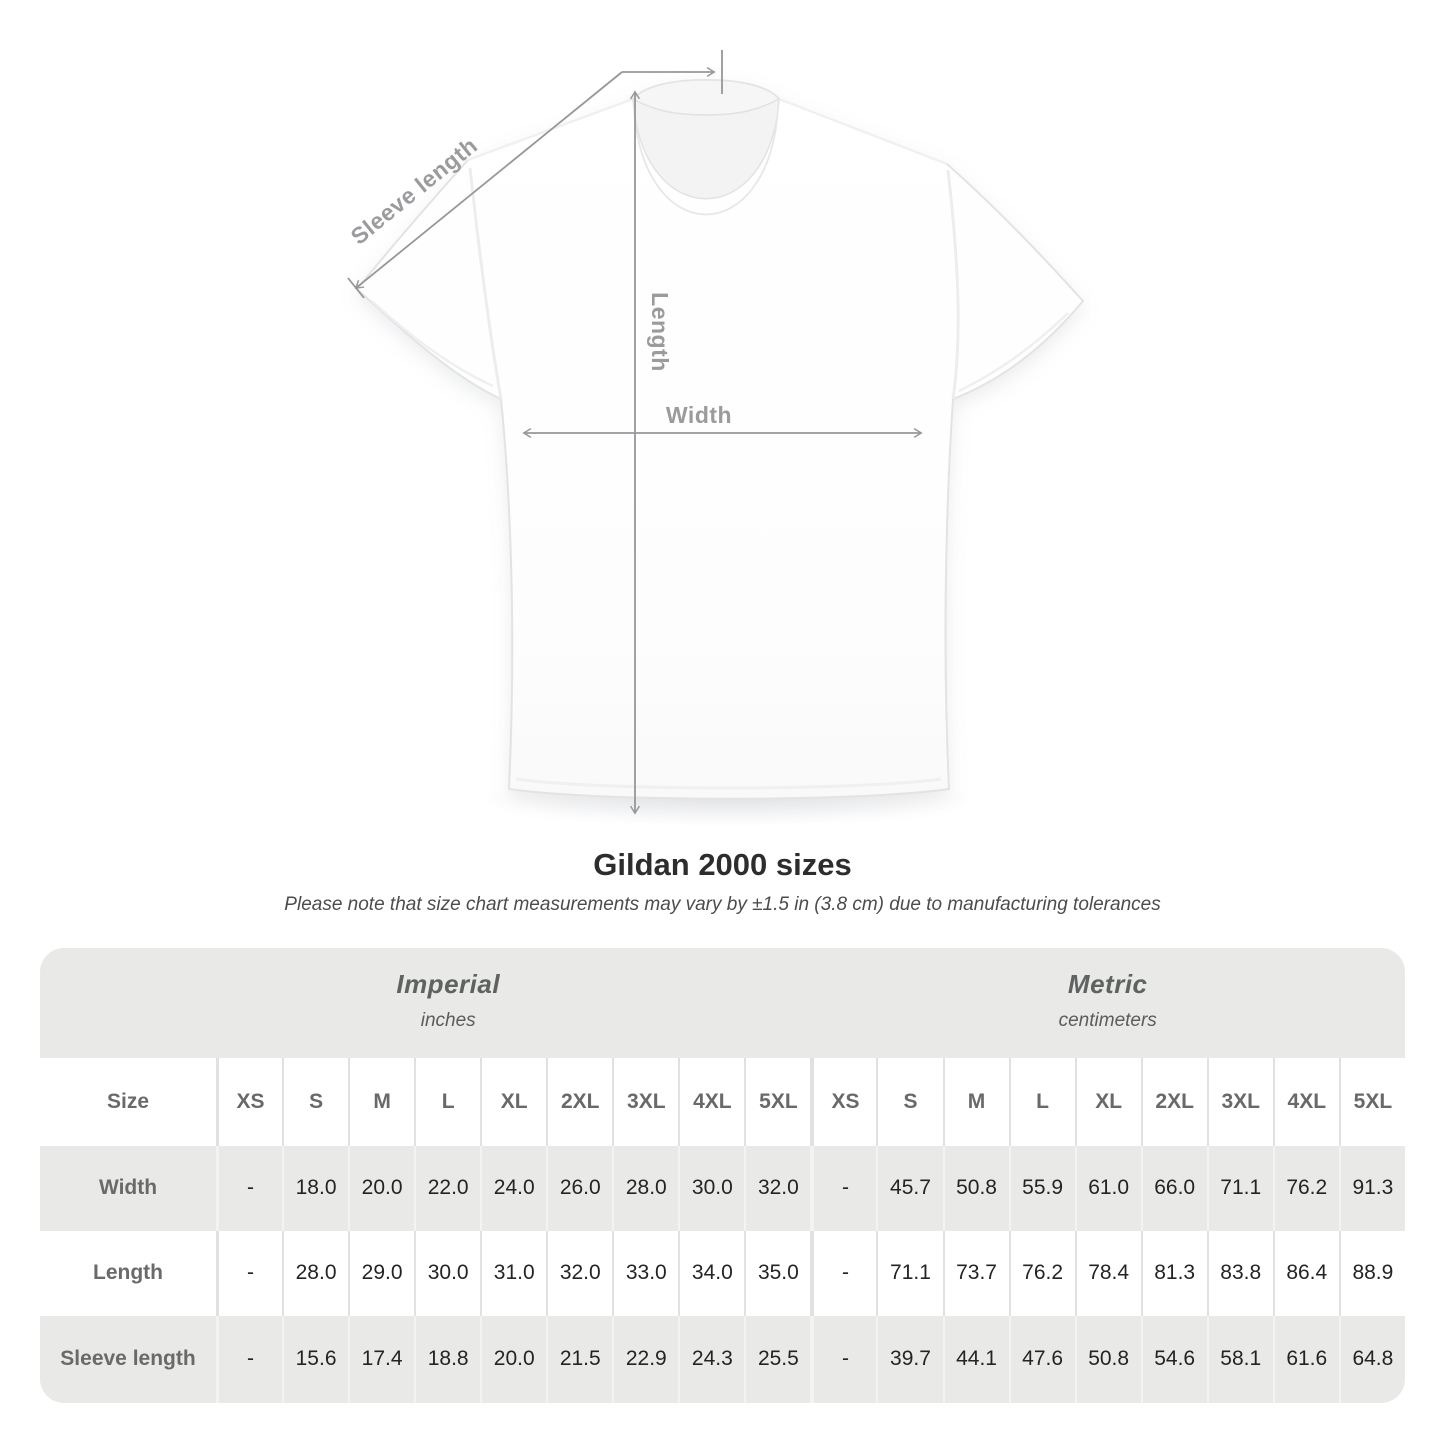 This screenshot has height=1445, width=1445. What do you see at coordinates (699, 415) in the screenshot?
I see `width-label: Width` at bounding box center [699, 415].